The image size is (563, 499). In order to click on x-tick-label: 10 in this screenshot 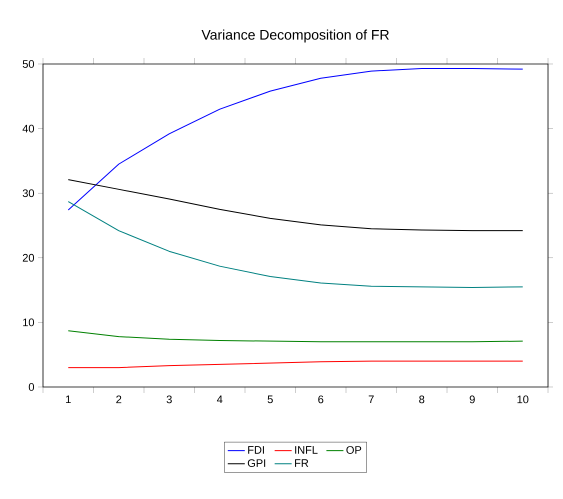, I will do `click(522, 400)`.